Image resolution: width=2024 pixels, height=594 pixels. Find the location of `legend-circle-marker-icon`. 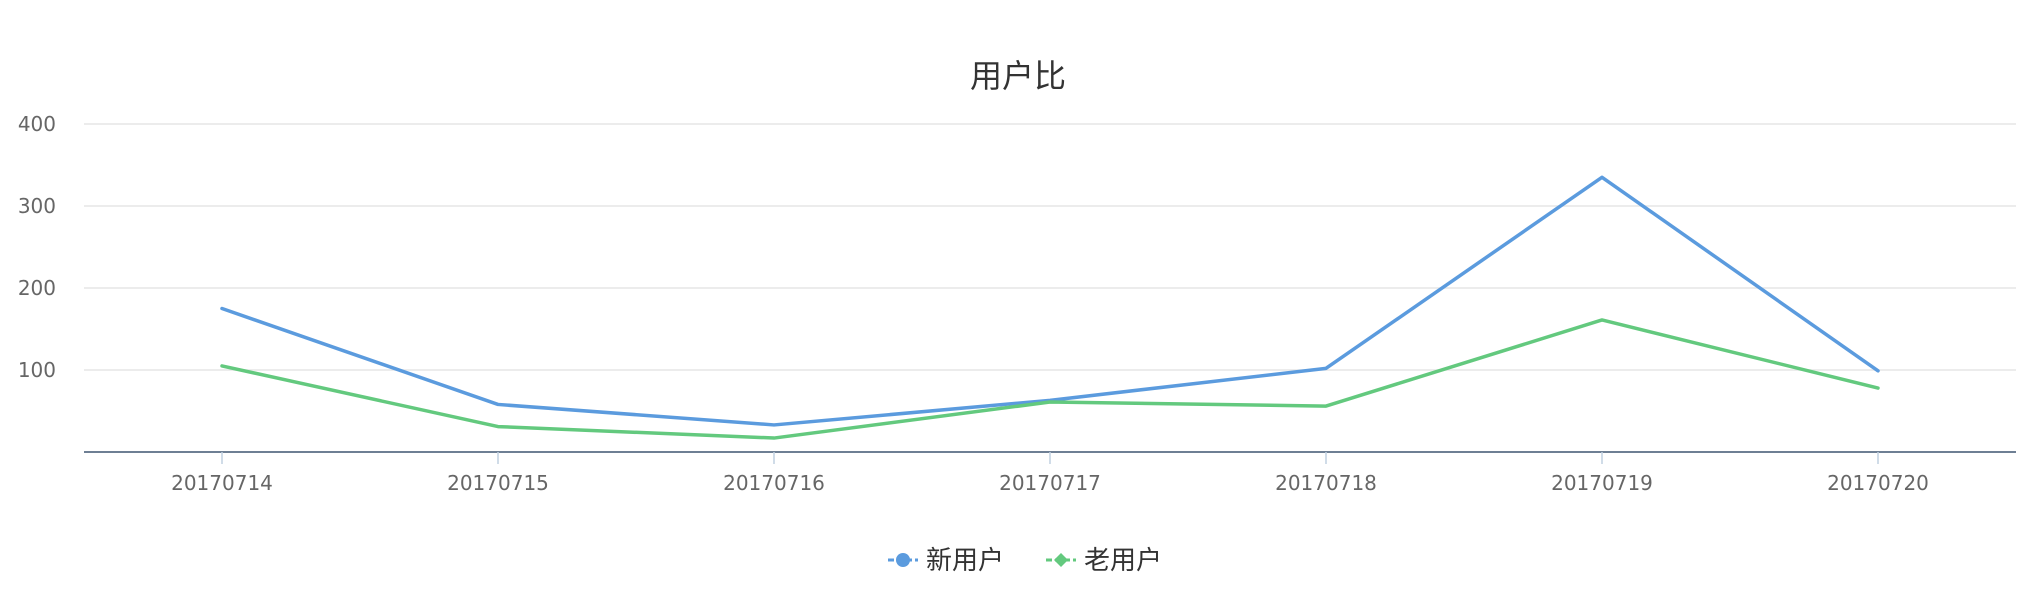

legend-circle-marker-icon is located at coordinates (903, 560).